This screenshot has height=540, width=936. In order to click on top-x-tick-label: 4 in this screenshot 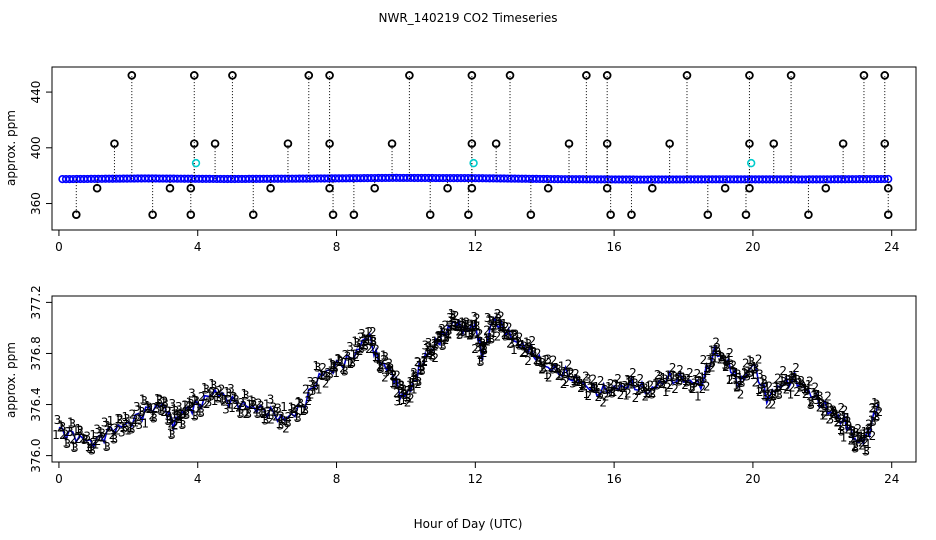, I will do `click(198, 247)`.